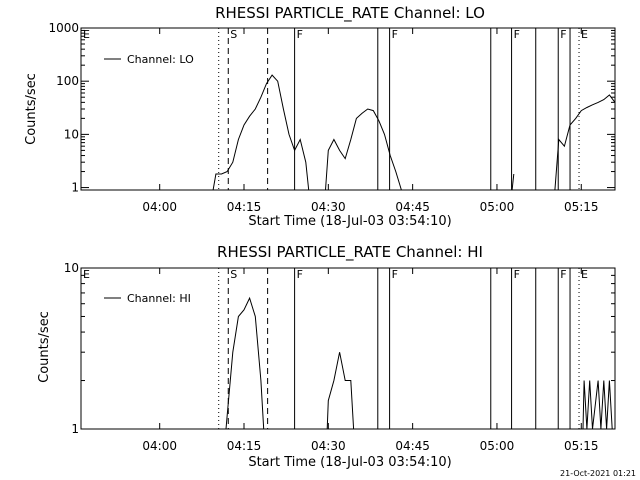 The width and height of the screenshot is (640, 480). Describe the element at coordinates (328, 207) in the screenshot. I see `lo-x-tick-label: 04:30` at that location.